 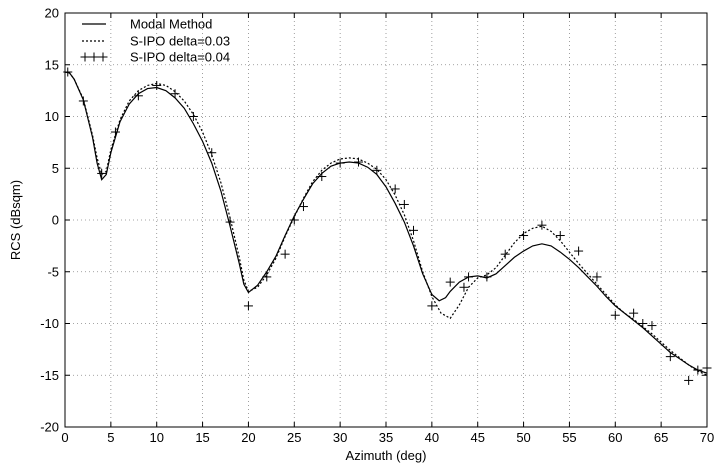 I want to click on y-tick-label: 20, so click(x=52, y=13).